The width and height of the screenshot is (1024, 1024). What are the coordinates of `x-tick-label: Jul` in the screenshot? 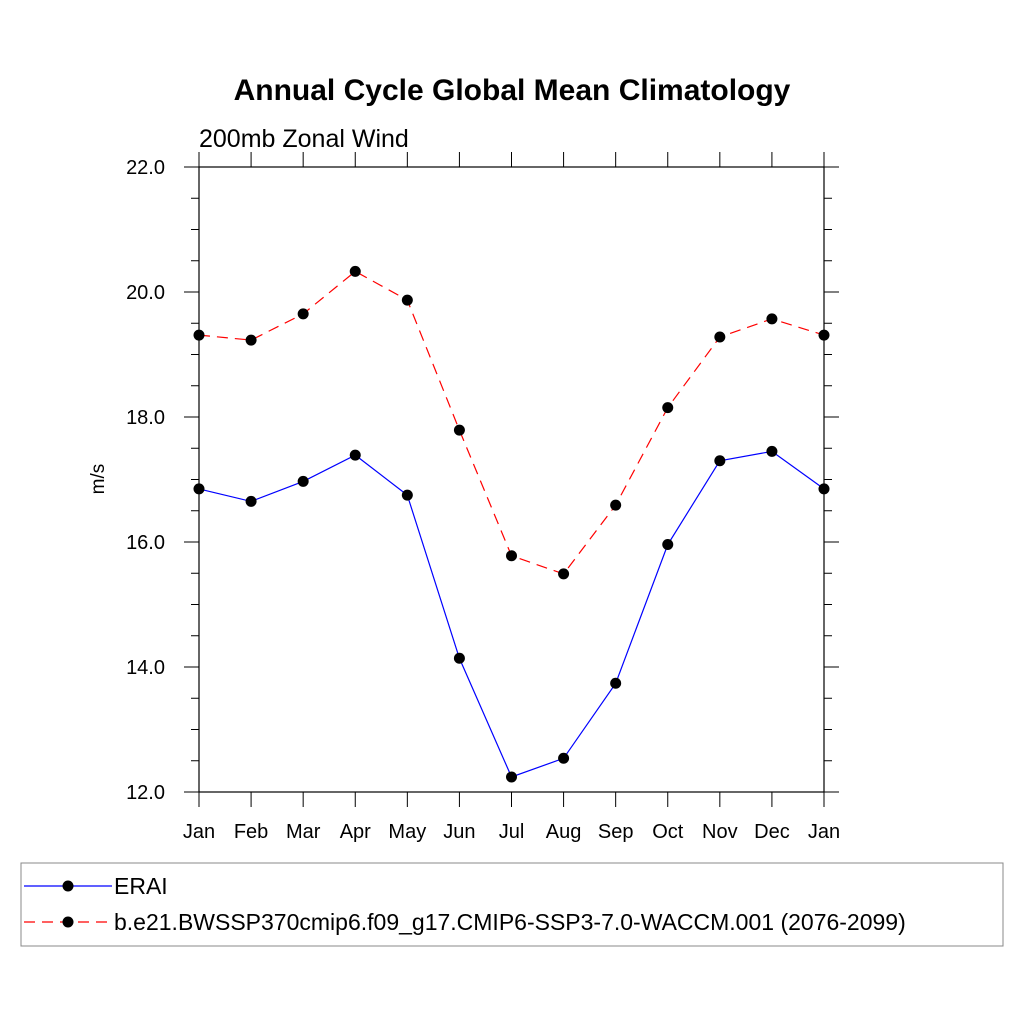 It's located at (512, 832).